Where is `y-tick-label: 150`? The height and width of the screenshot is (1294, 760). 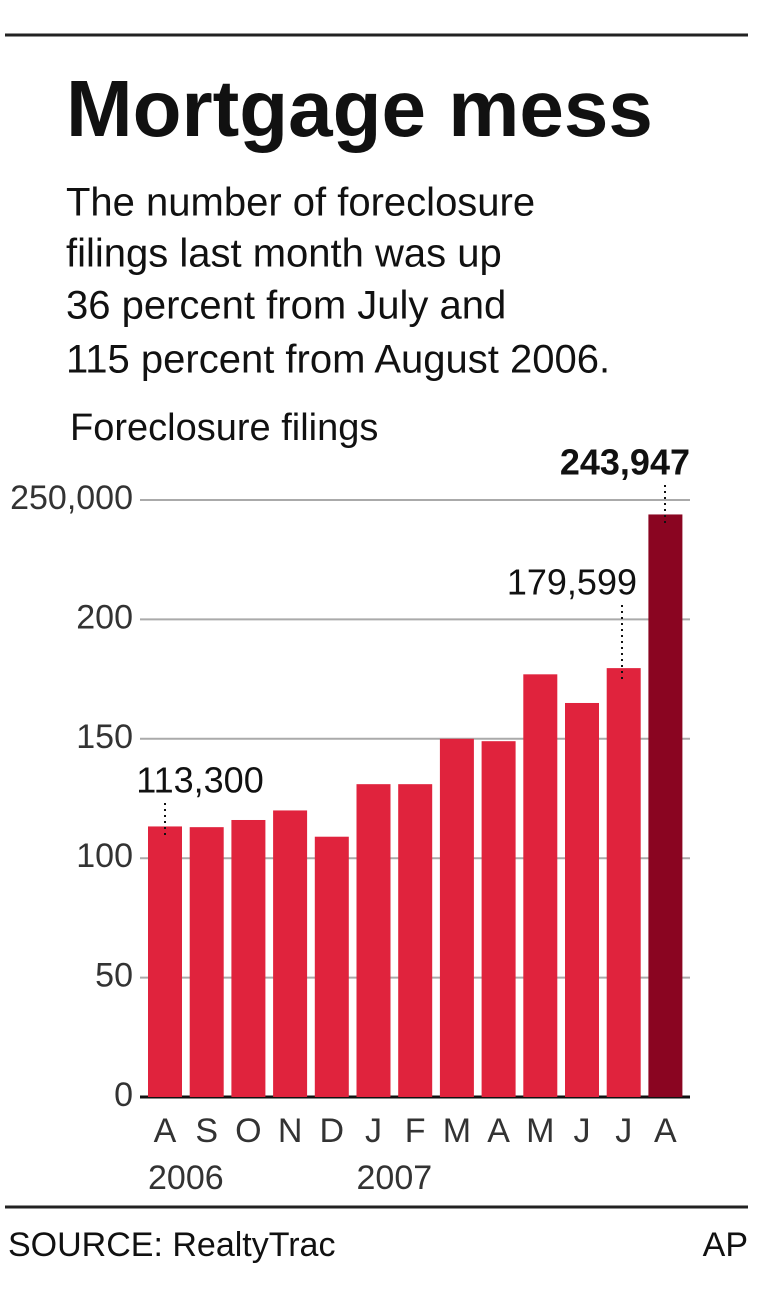 y-tick-label: 150 is located at coordinates (104, 737).